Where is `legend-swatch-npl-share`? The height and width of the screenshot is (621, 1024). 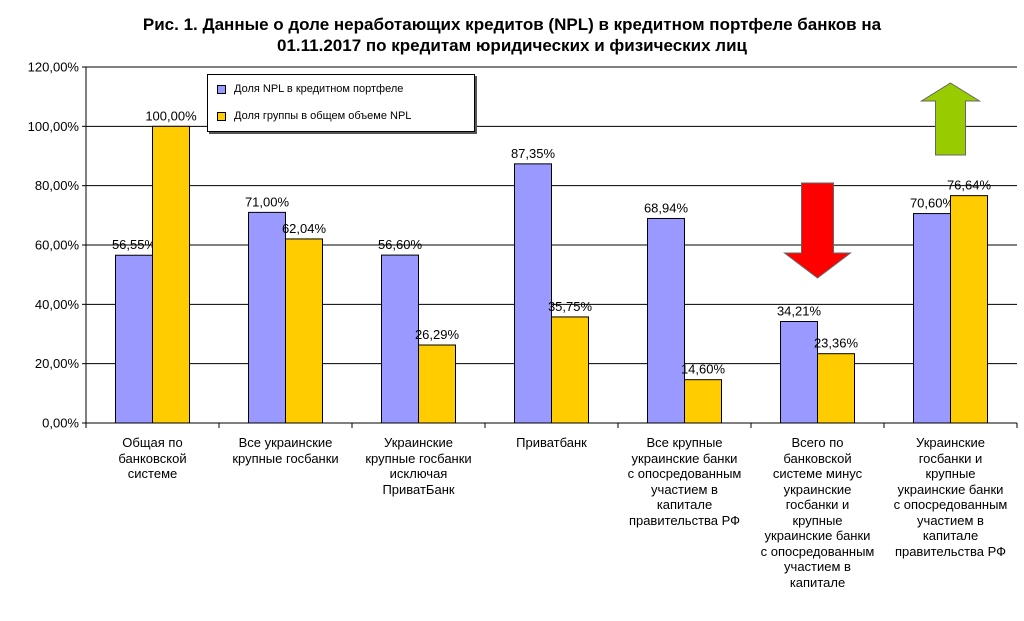
legend-swatch-npl-share is located at coordinates (221, 89).